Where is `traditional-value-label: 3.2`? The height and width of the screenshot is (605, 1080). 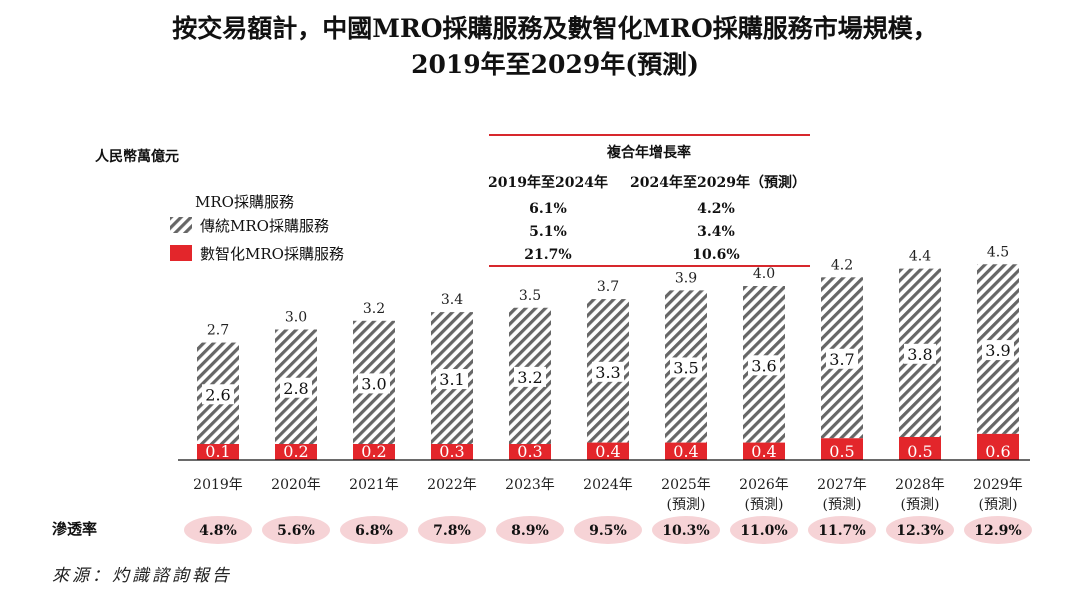
traditional-value-label: 3.2 is located at coordinates (529, 377).